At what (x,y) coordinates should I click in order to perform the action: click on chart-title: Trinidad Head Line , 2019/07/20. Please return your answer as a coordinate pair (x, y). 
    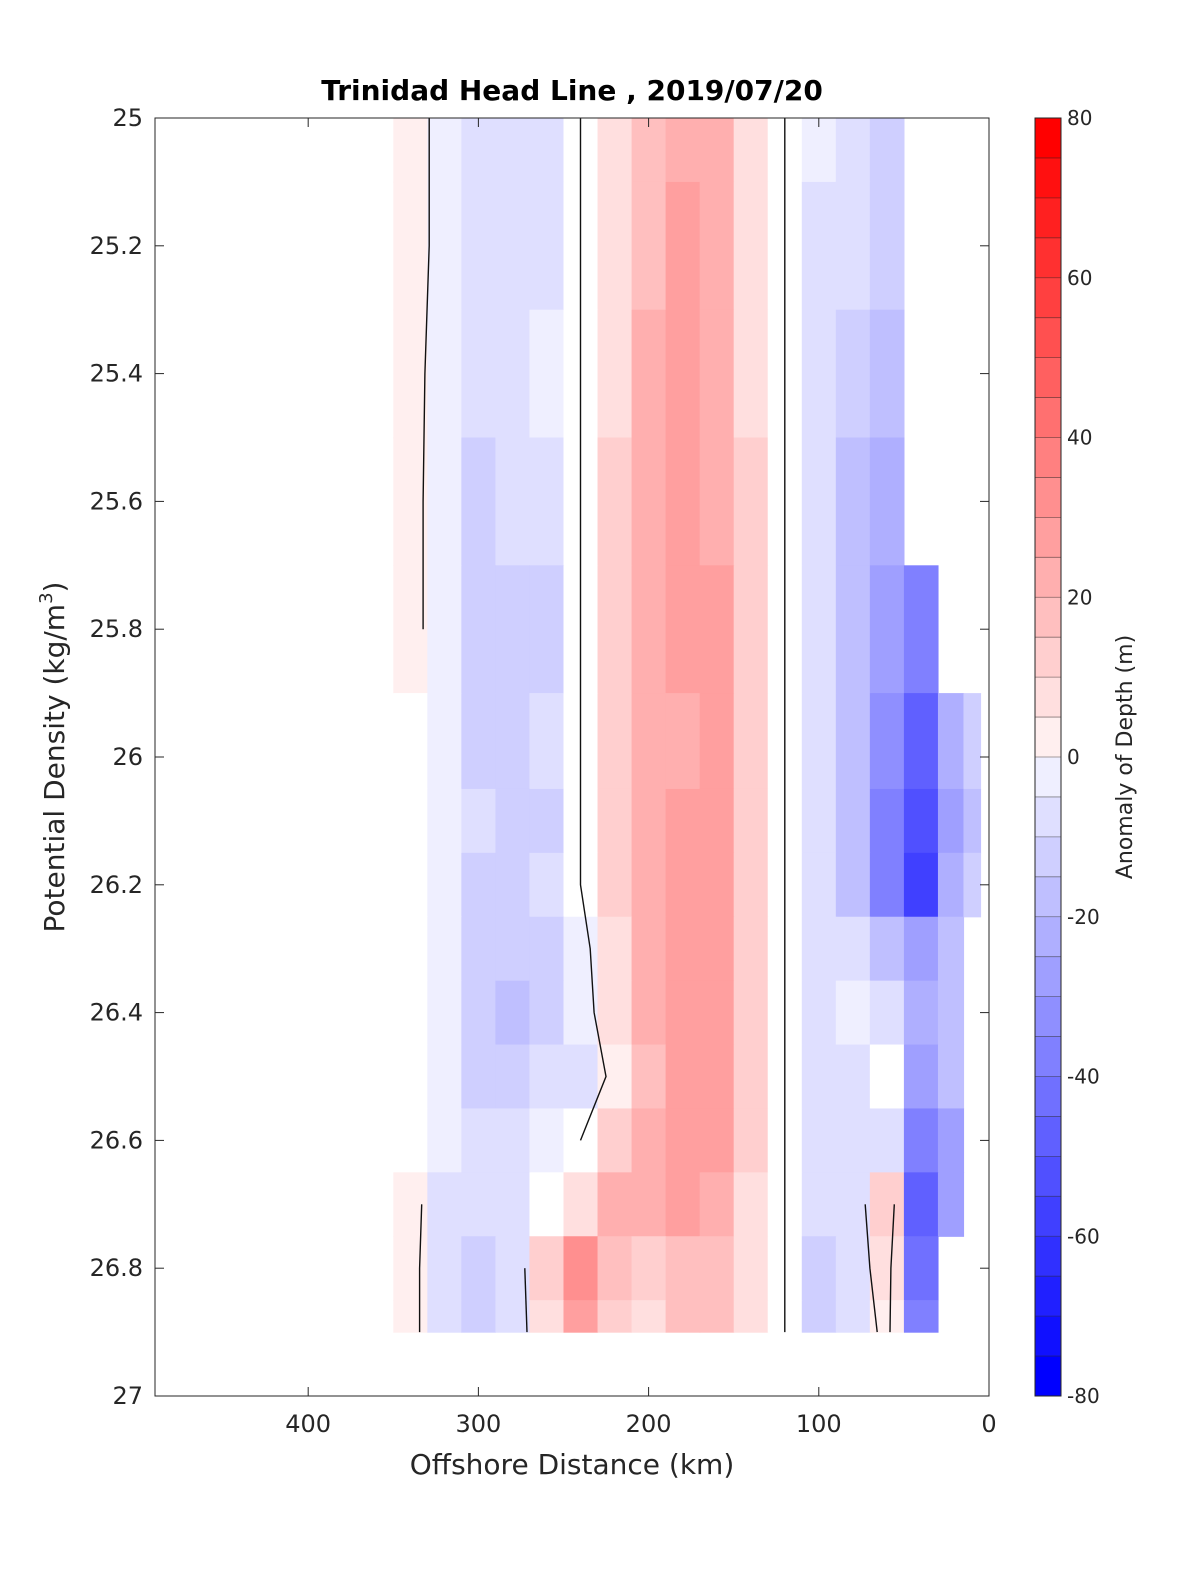
    Looking at the image, I should click on (572, 90).